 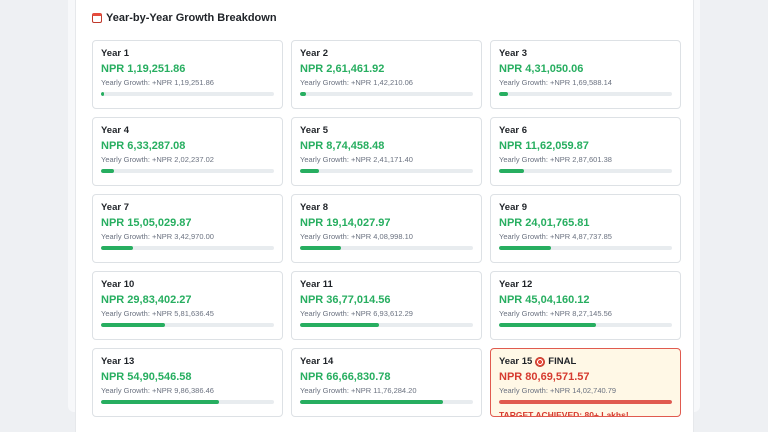 What do you see at coordinates (314, 130) in the screenshot?
I see `year-label-text: Year 5` at bounding box center [314, 130].